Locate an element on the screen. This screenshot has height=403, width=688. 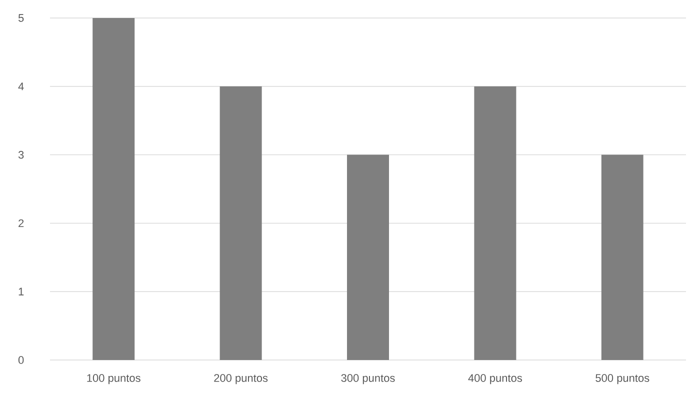
x-tick-label: 200 puntos is located at coordinates (241, 379).